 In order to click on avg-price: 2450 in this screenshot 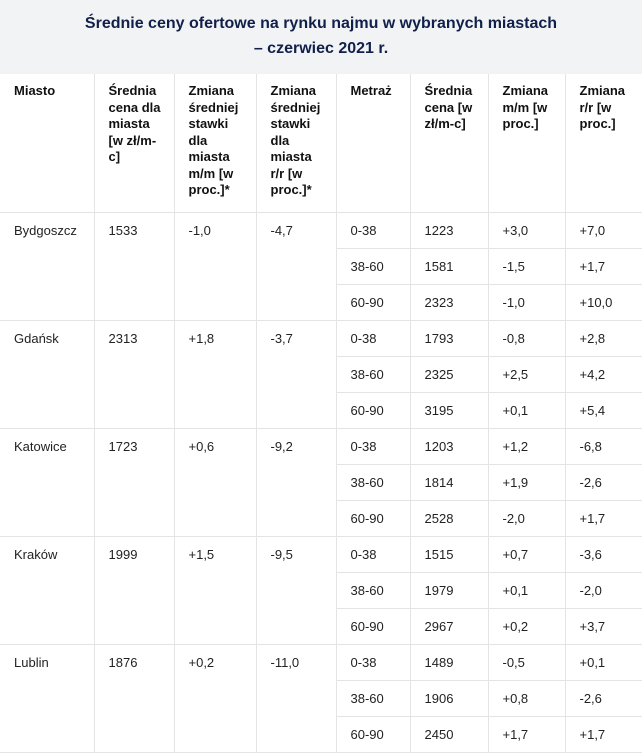, I will do `click(449, 734)`.